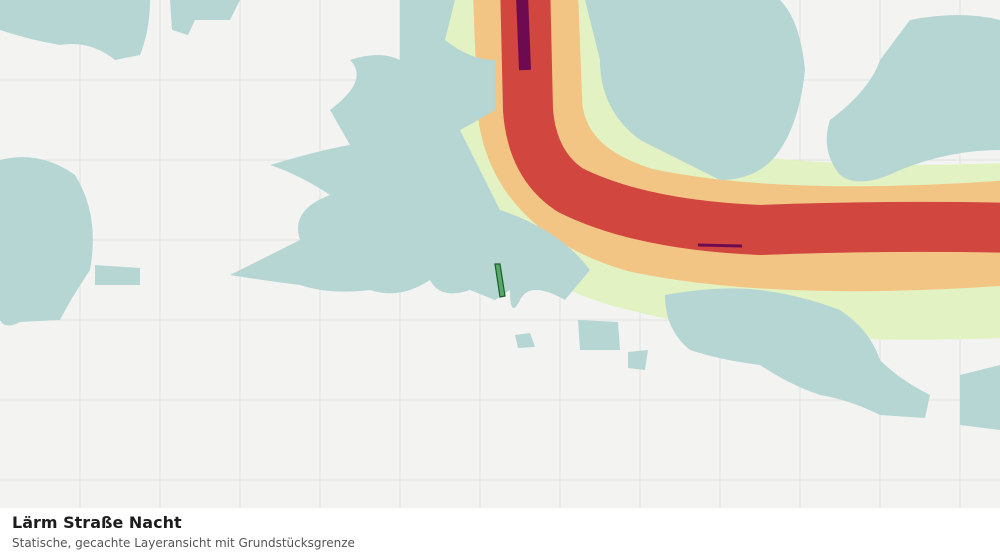  Describe the element at coordinates (97, 522) in the screenshot. I see `map-title: Lärm Straße Nacht` at that location.